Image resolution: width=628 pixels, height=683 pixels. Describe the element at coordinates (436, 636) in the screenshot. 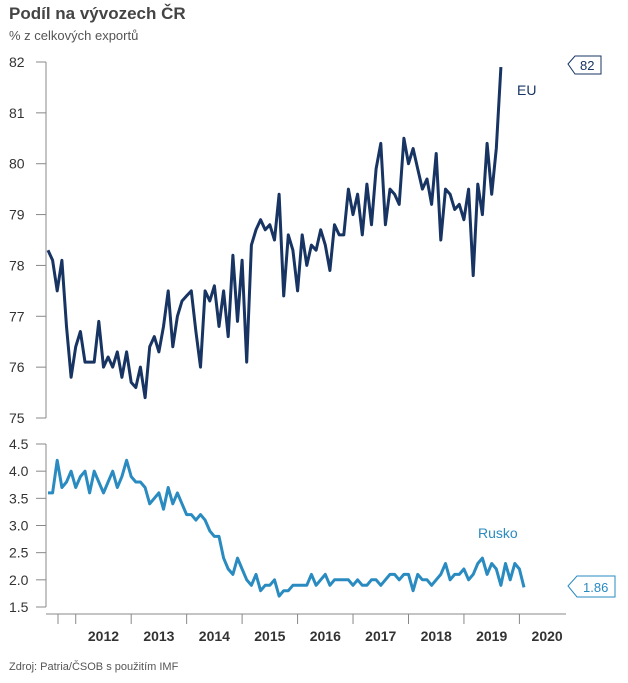

I see `x-tick-label: 2018` at that location.